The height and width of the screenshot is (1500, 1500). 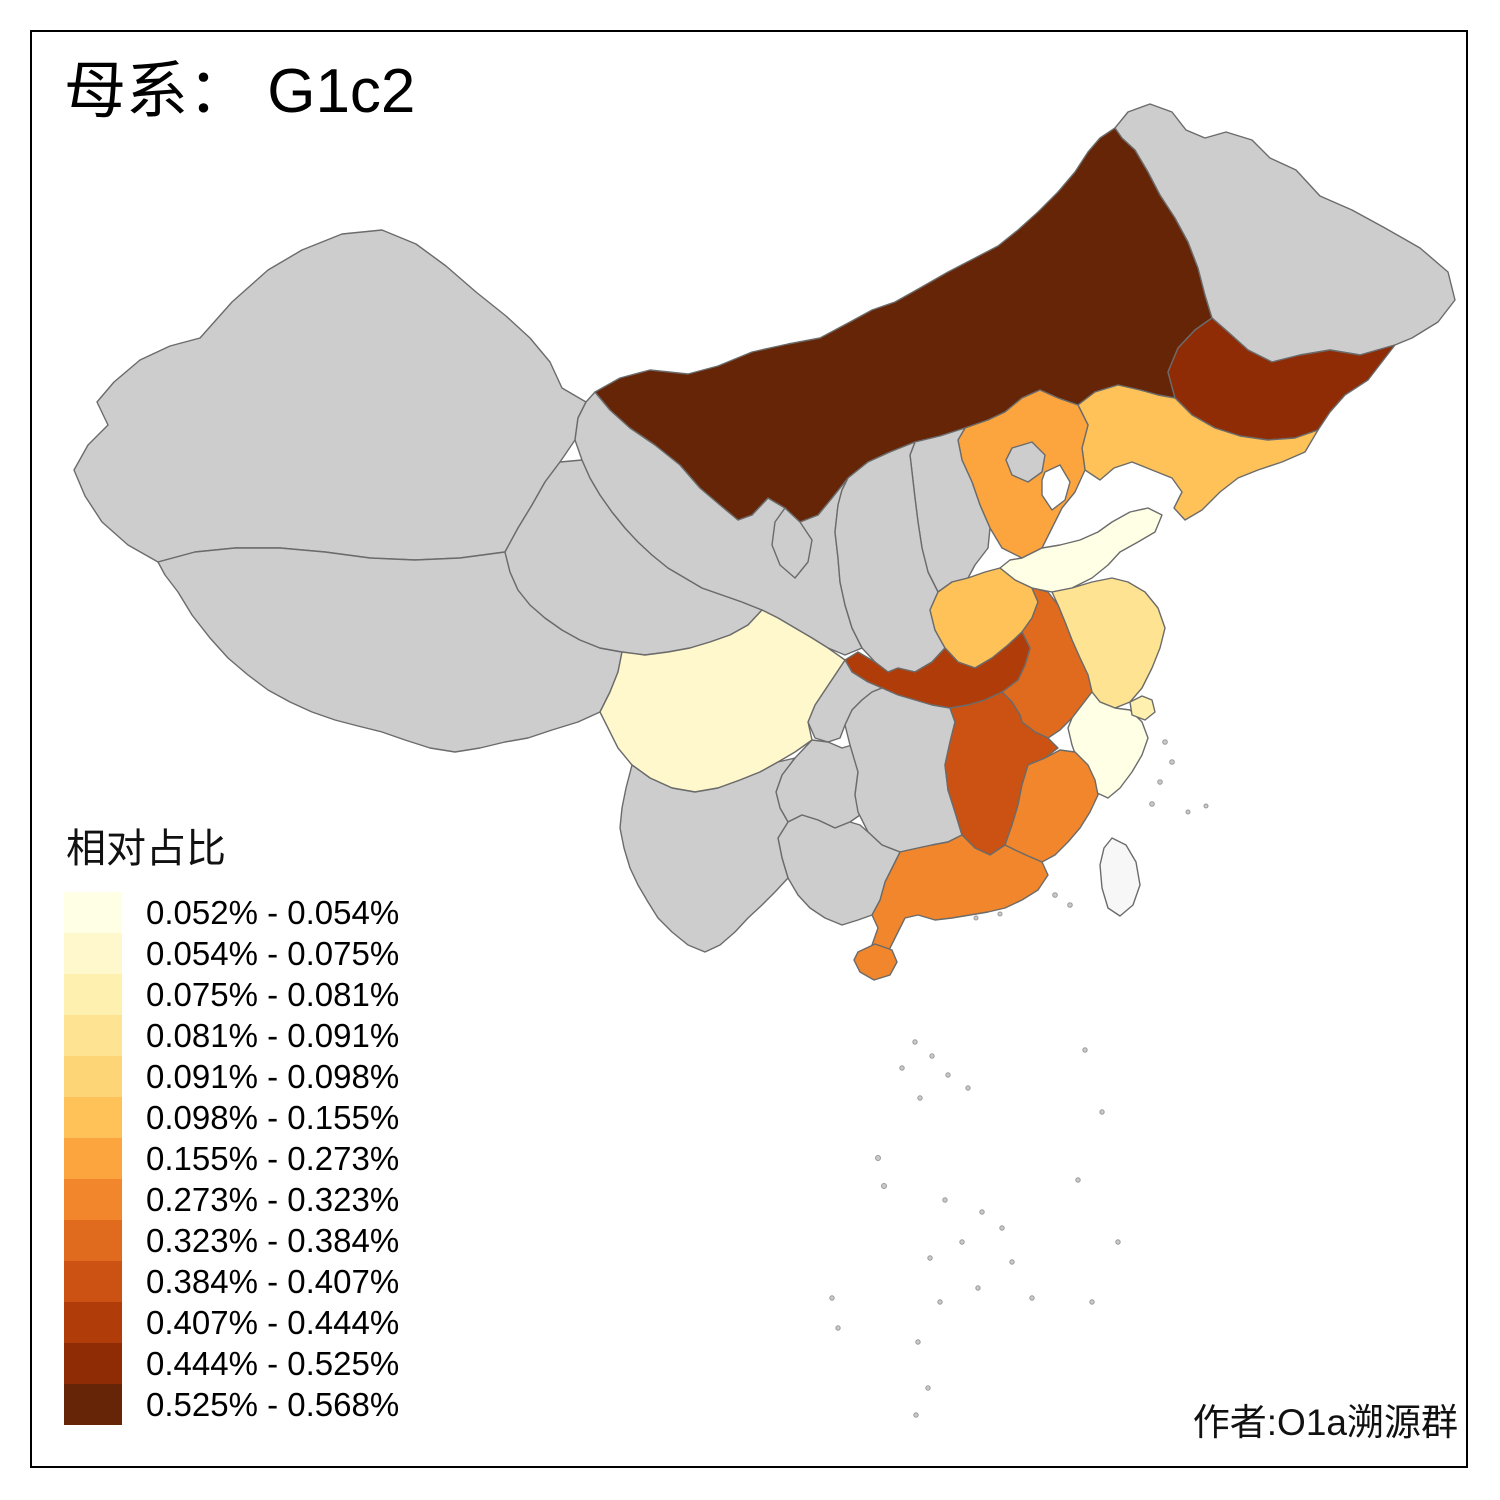 I want to click on region-hainan, so click(x=875, y=962).